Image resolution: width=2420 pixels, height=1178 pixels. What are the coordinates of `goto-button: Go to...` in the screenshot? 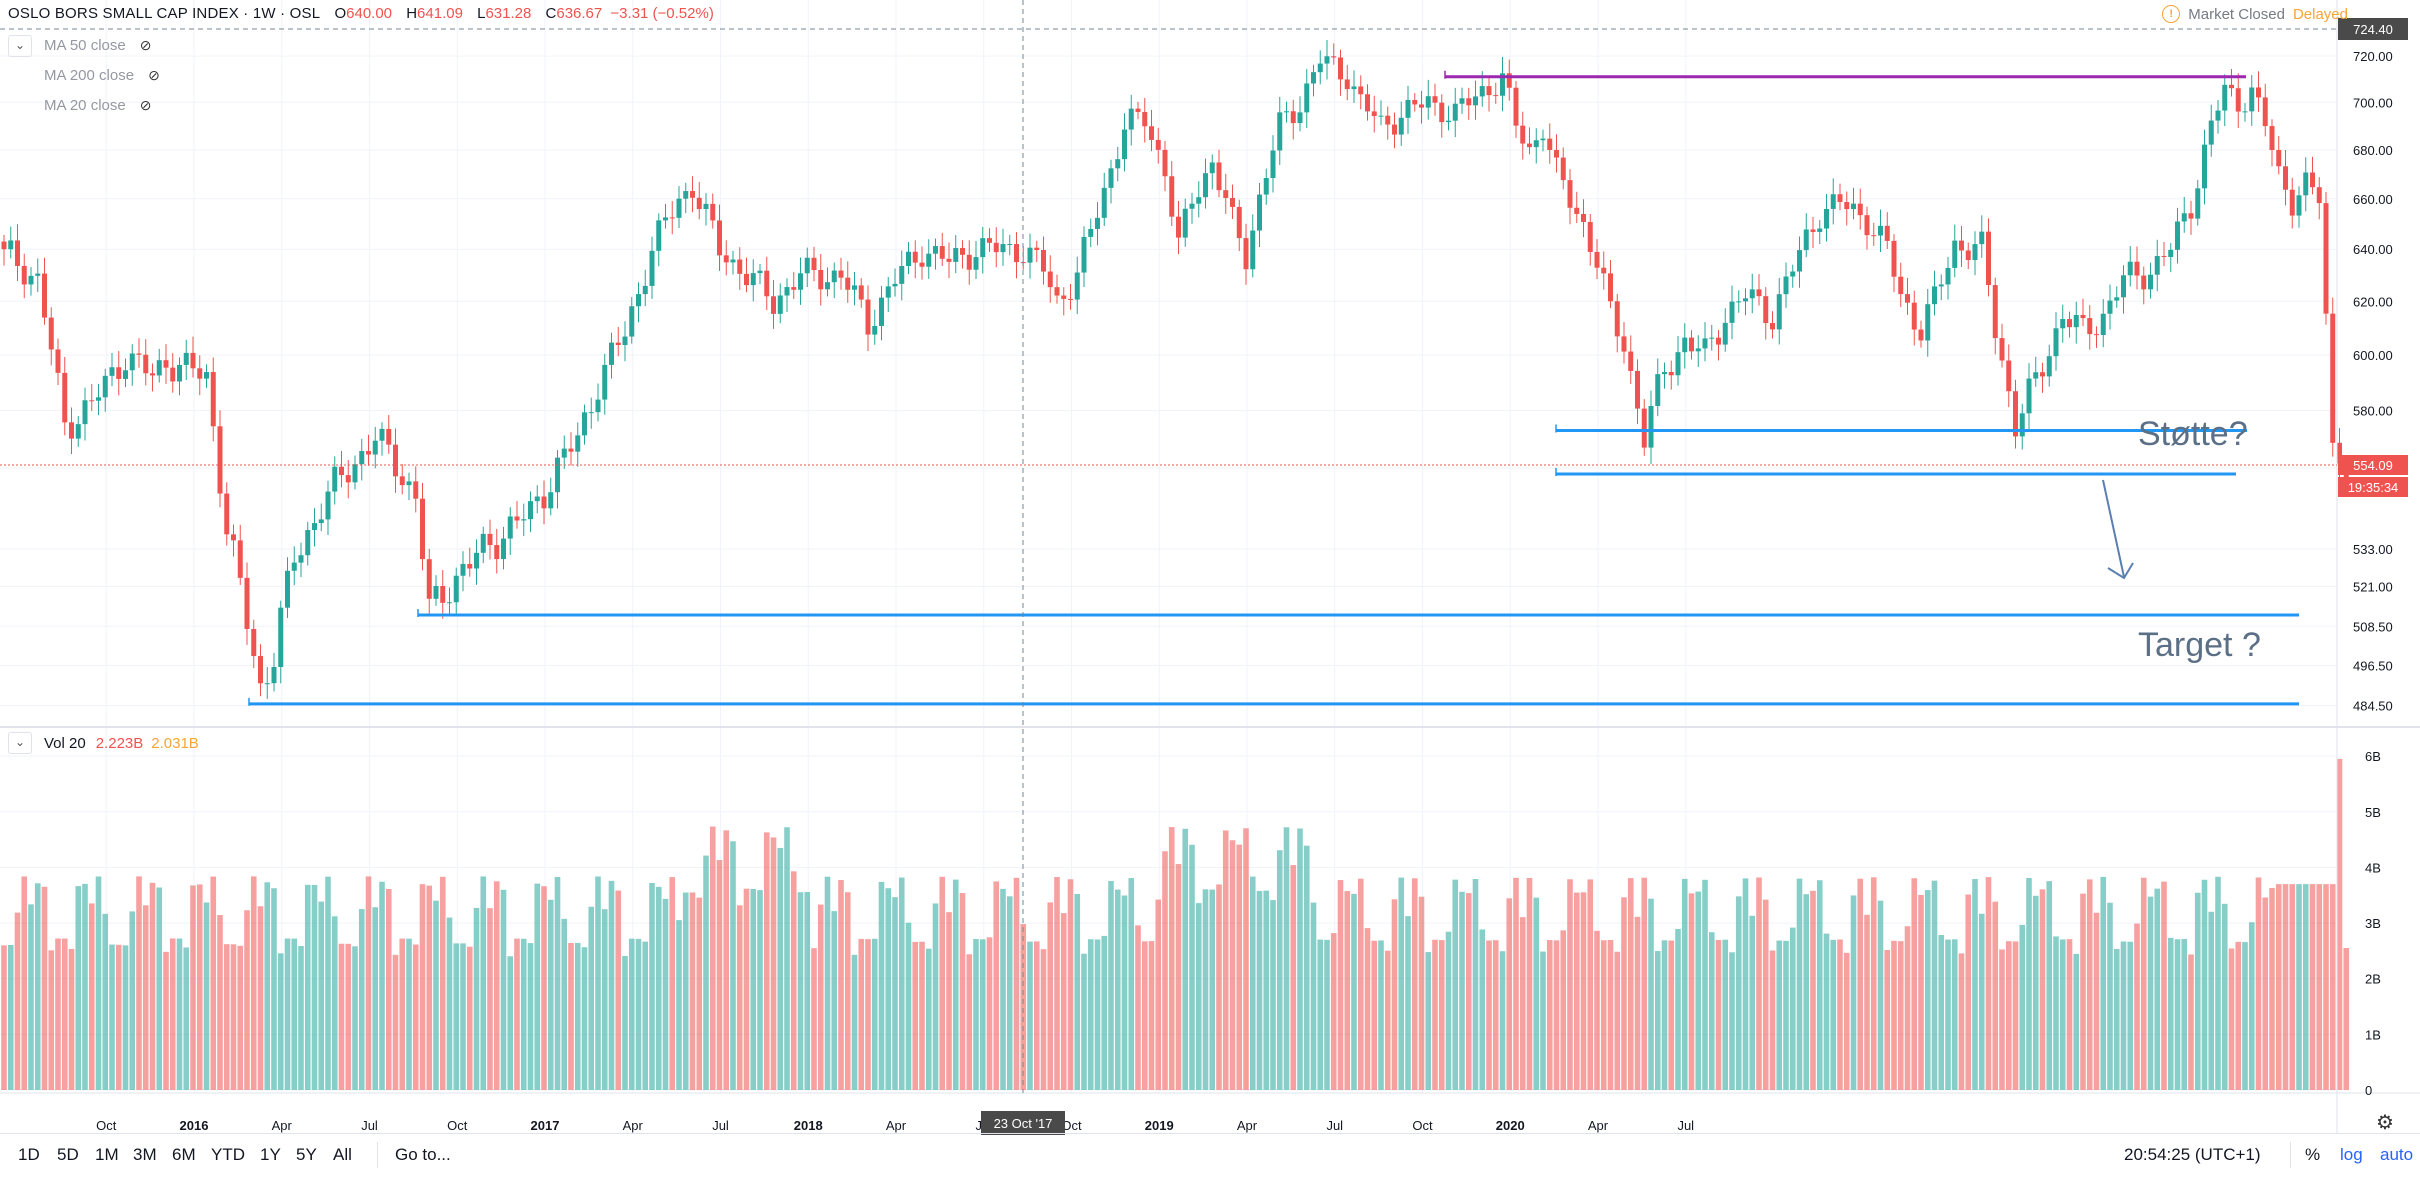 It's located at (423, 1154).